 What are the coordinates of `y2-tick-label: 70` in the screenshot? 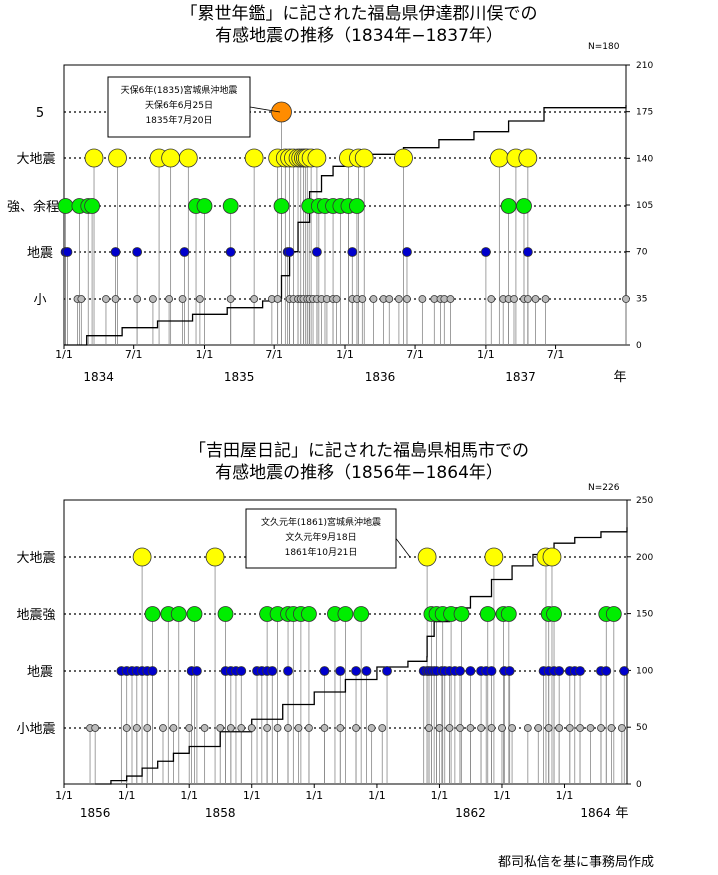 It's located at (642, 253).